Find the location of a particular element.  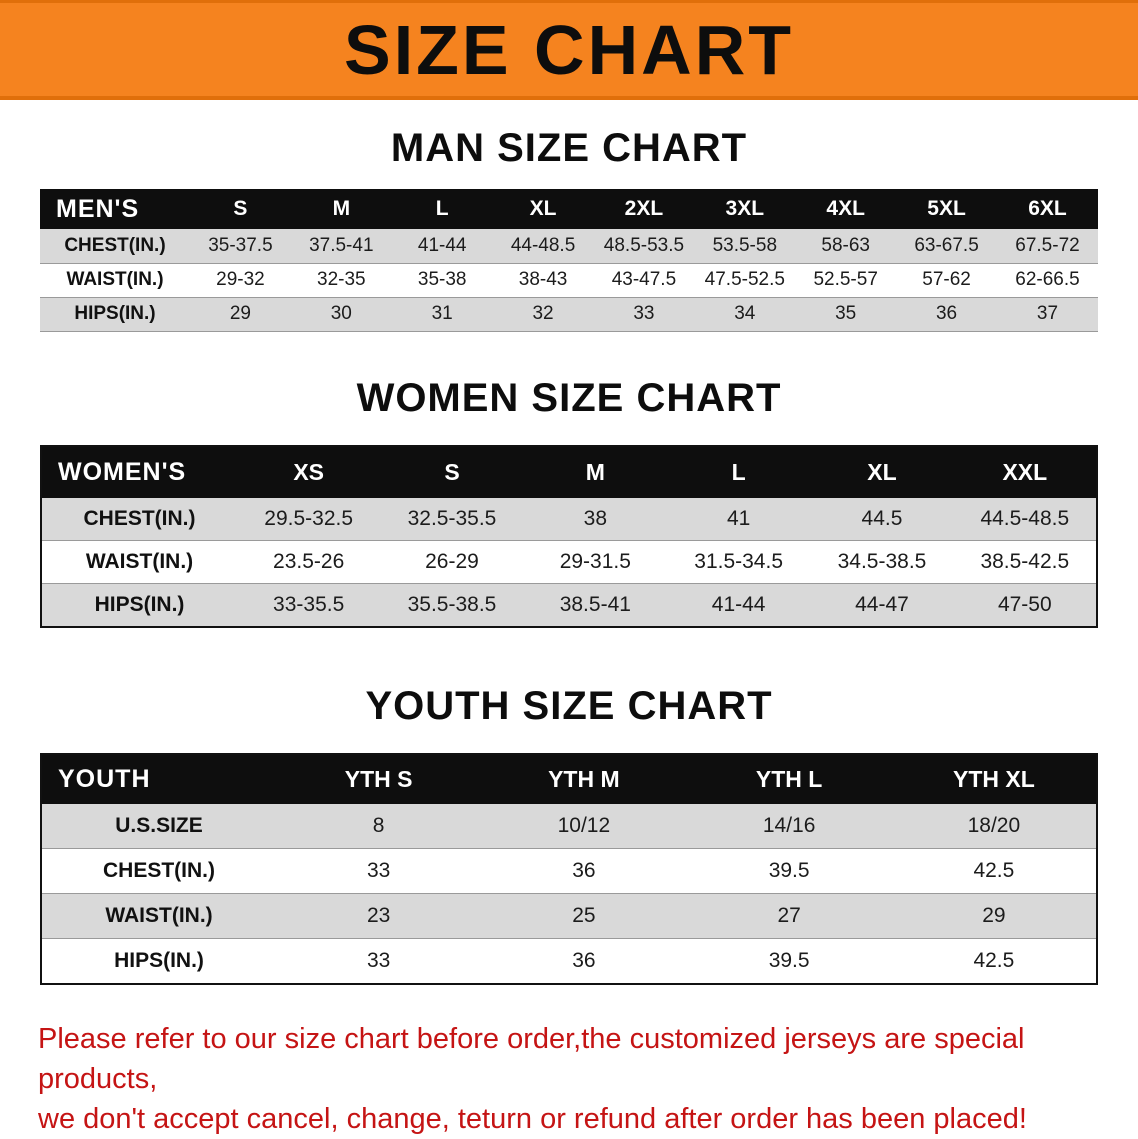

measurement-cell: 62-66.5 is located at coordinates (1047, 279).